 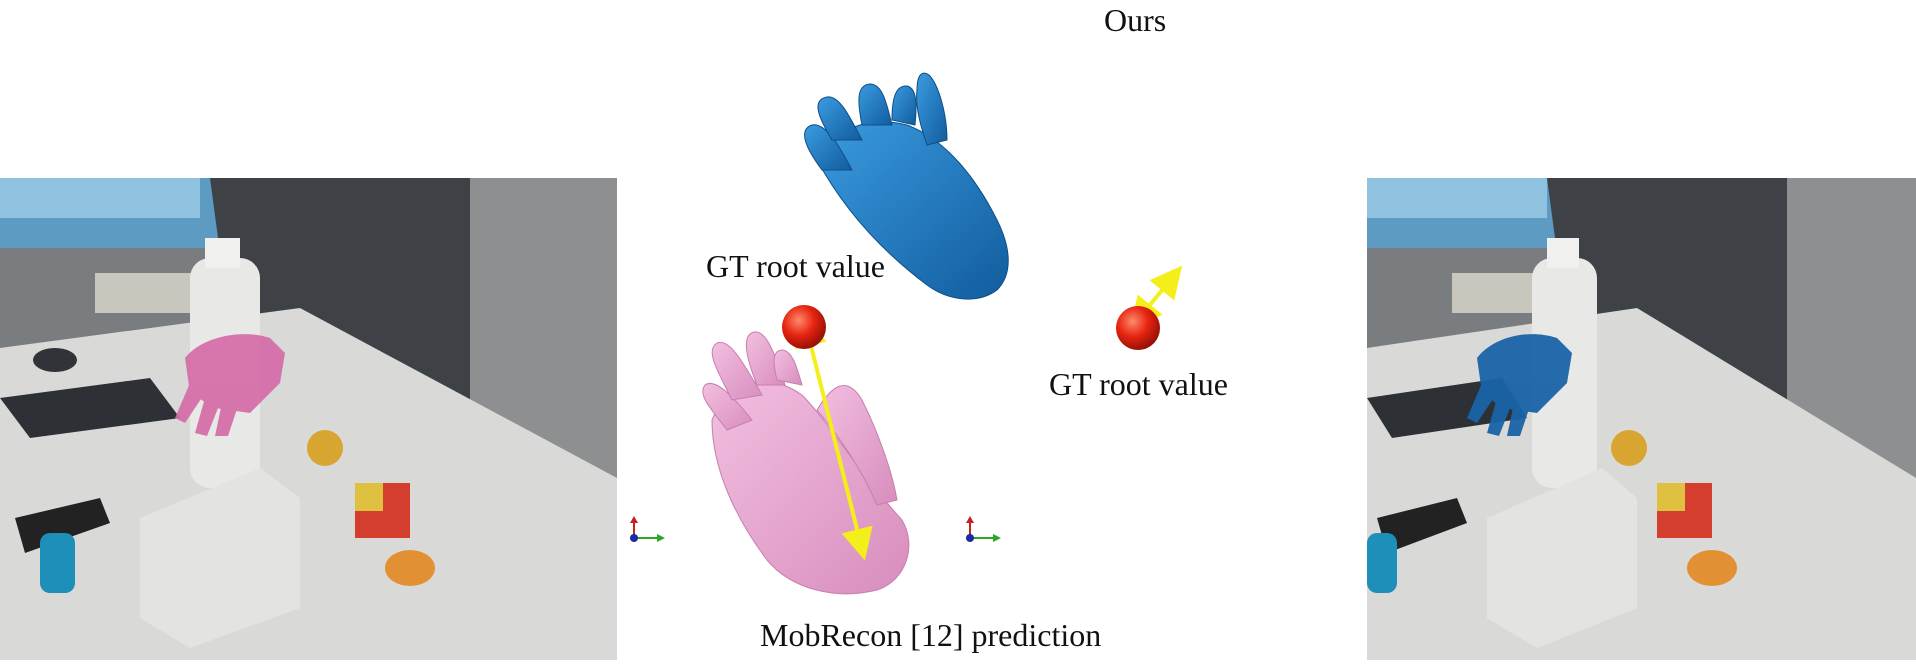 What do you see at coordinates (983, 529) in the screenshot?
I see `axes-gizmo-right` at bounding box center [983, 529].